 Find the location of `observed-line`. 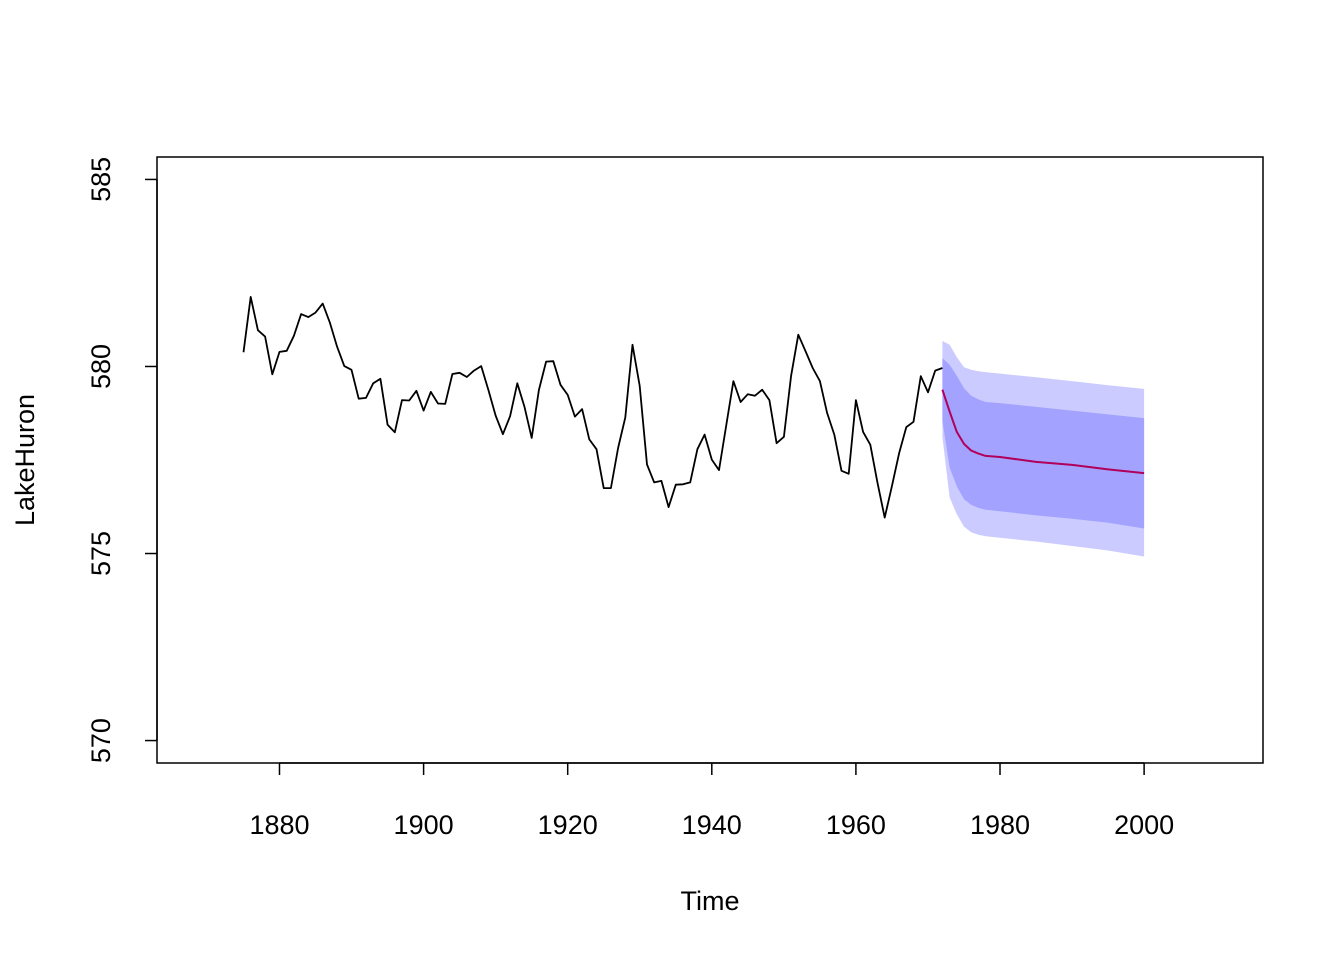

observed-line is located at coordinates (592, 407).